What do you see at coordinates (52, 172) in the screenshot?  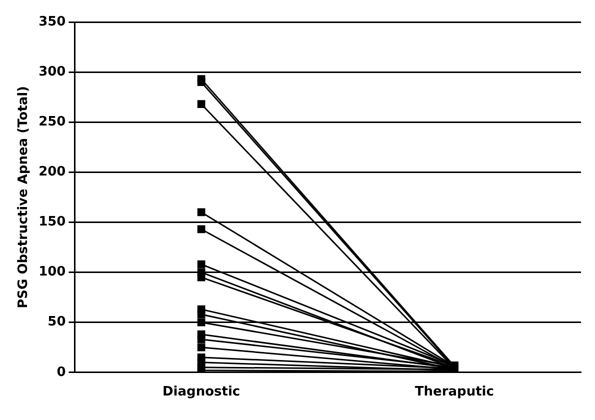 I see `y-tick-label: 200` at bounding box center [52, 172].